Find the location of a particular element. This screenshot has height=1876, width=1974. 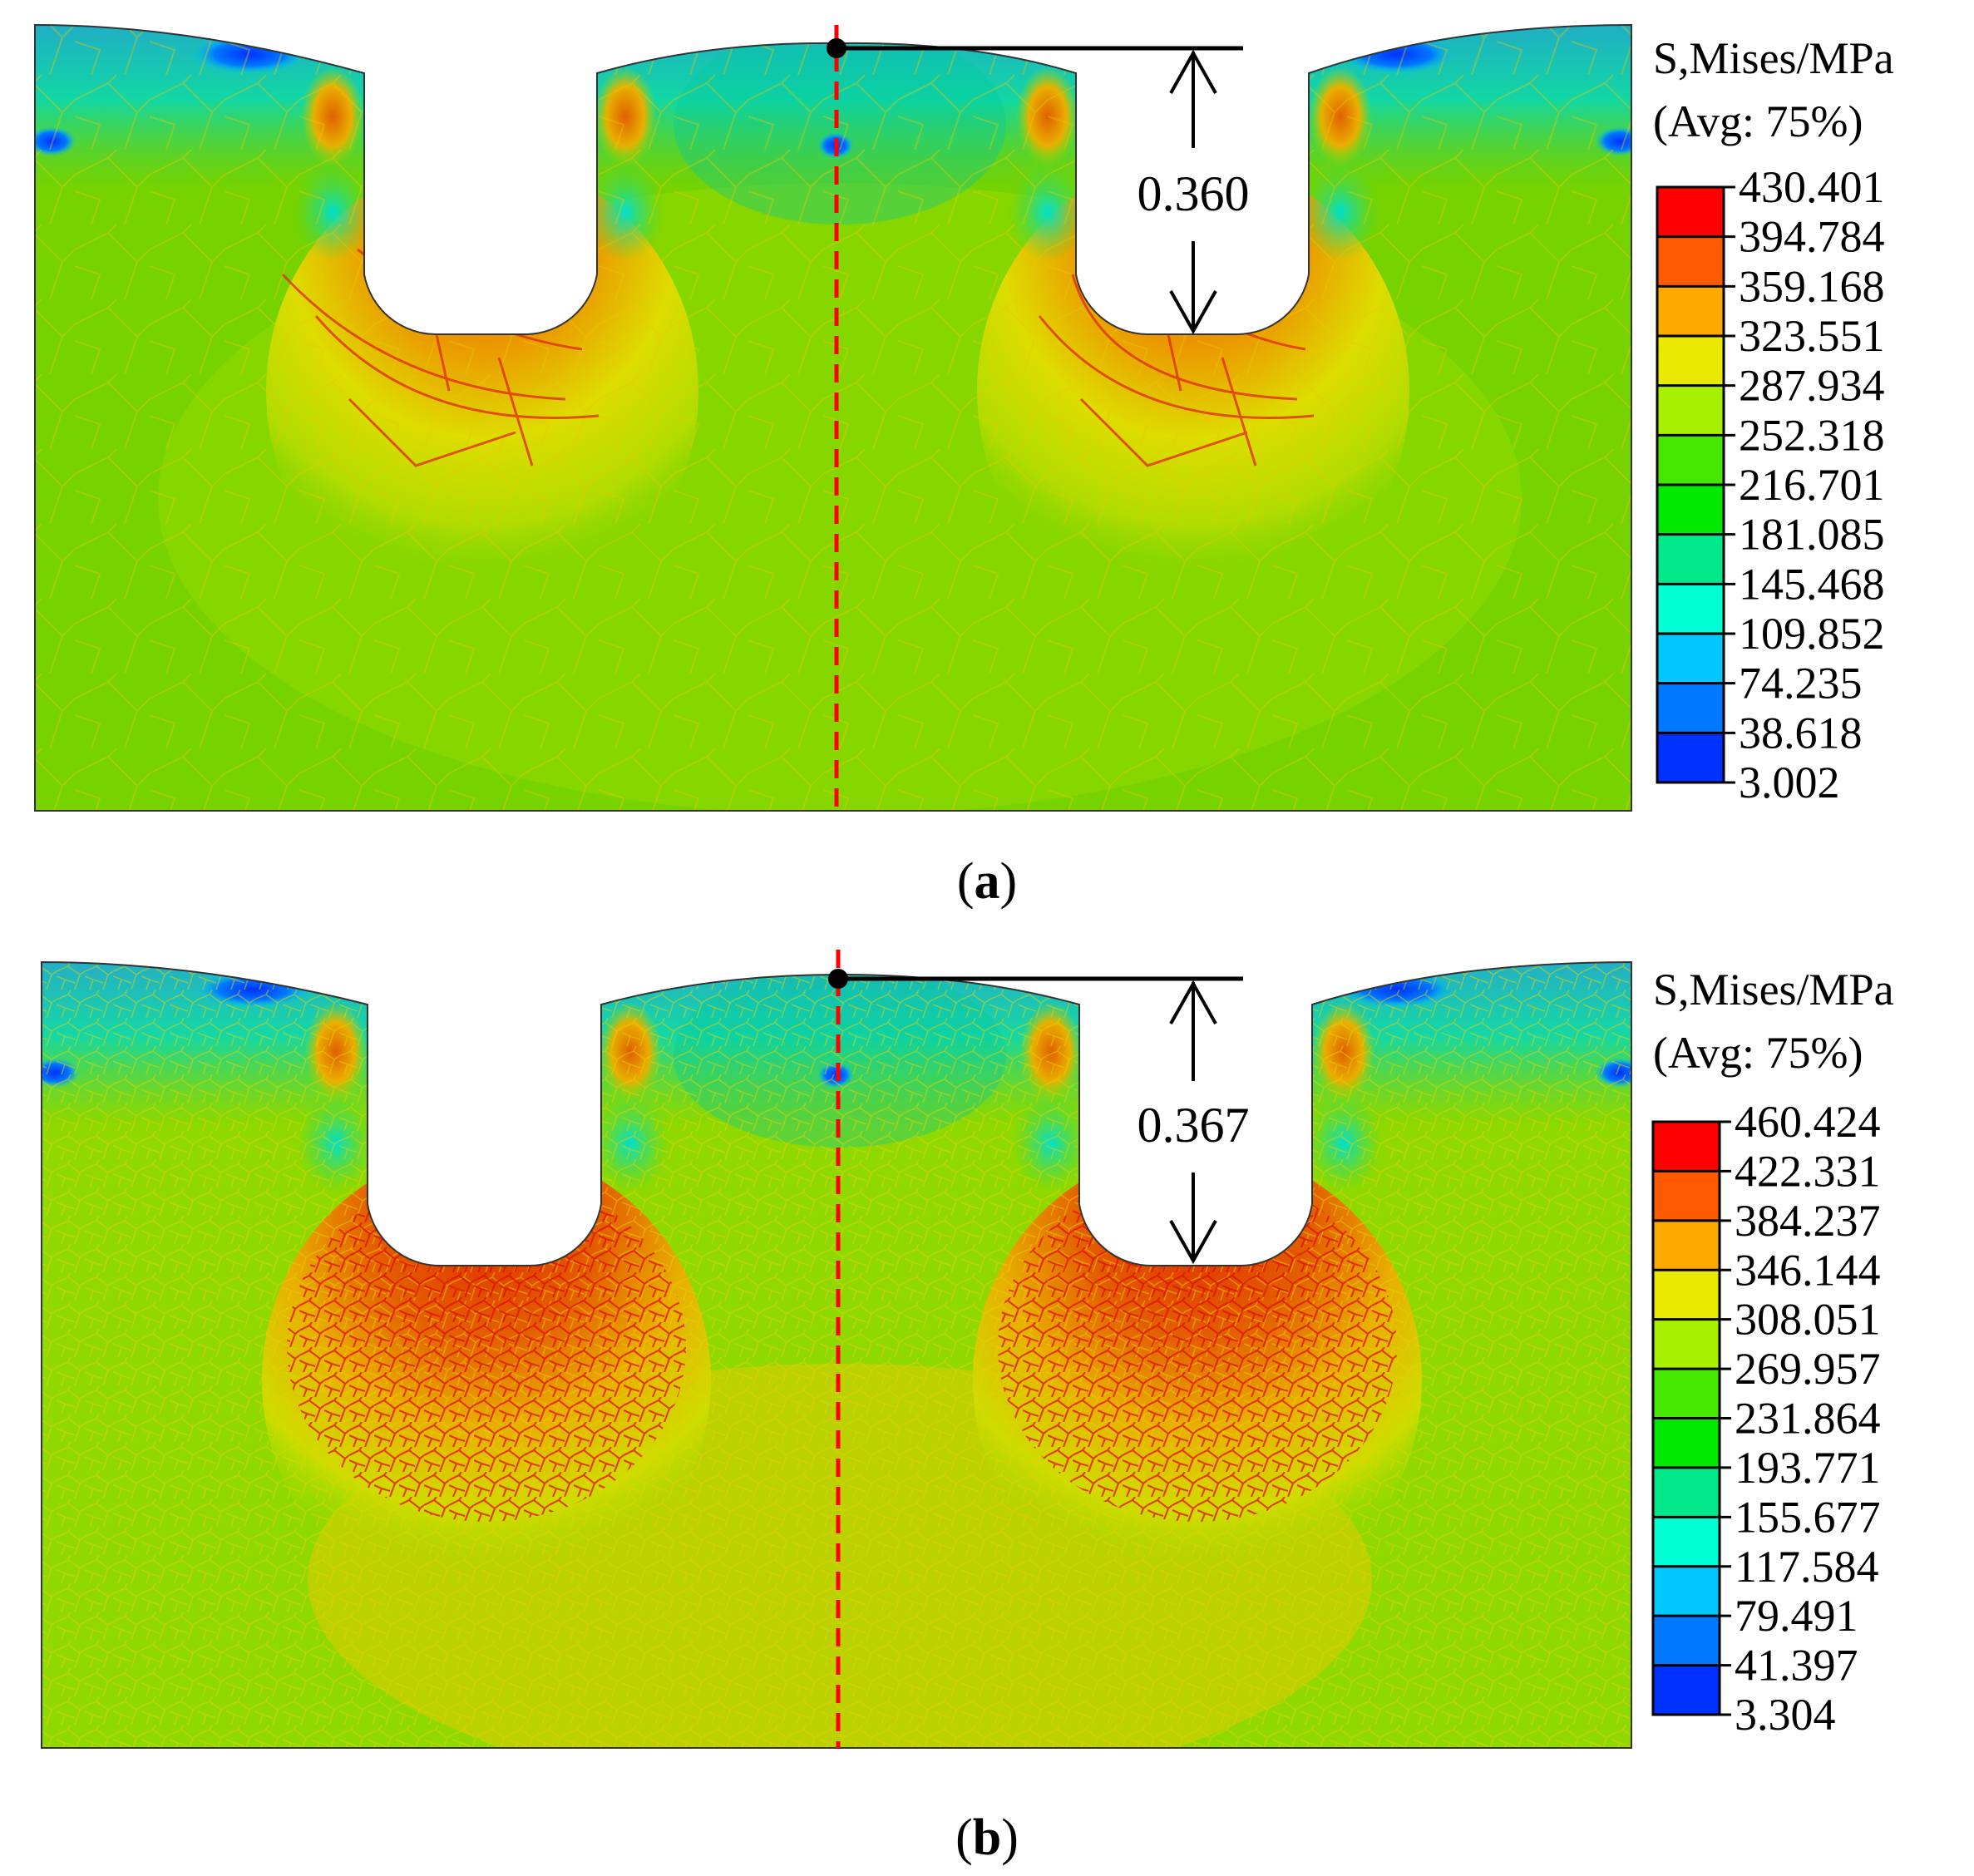

legend-value: 3.304 is located at coordinates (1786, 1715).